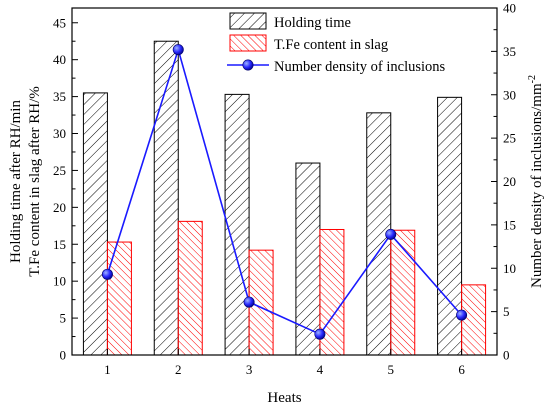  I want to click on right-tick-label: 15, so click(509, 224).